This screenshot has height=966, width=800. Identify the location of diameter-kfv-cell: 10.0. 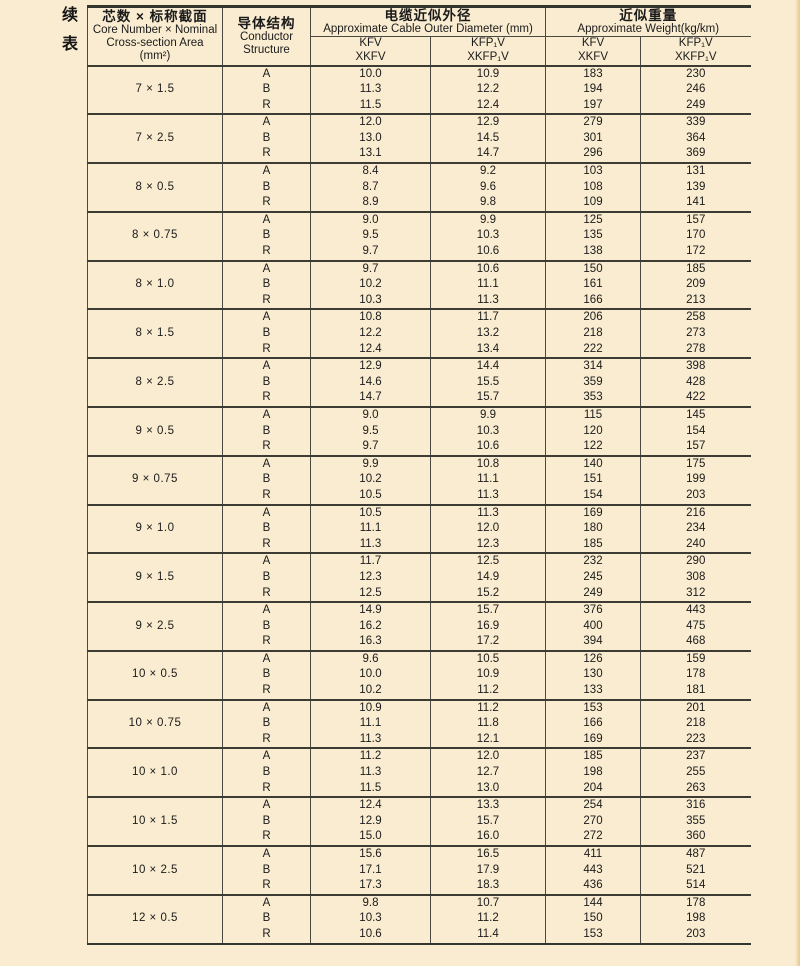
(370, 675).